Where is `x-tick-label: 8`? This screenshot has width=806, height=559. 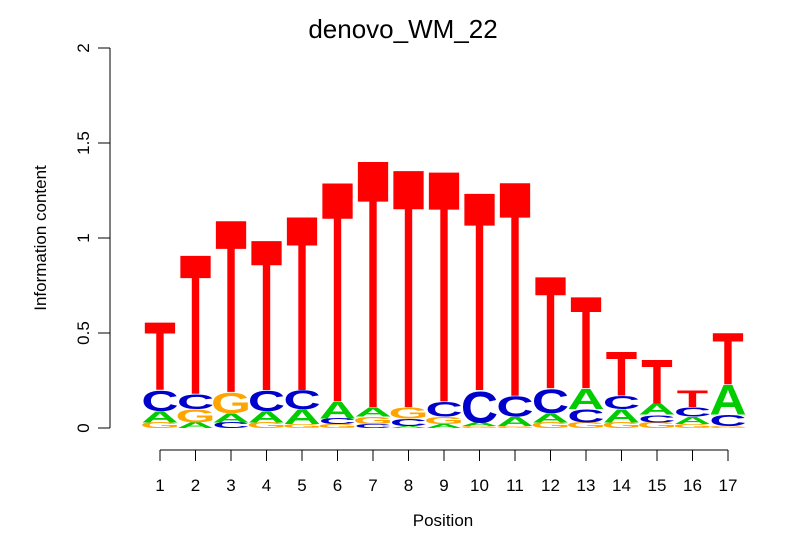 x-tick-label: 8 is located at coordinates (408, 485).